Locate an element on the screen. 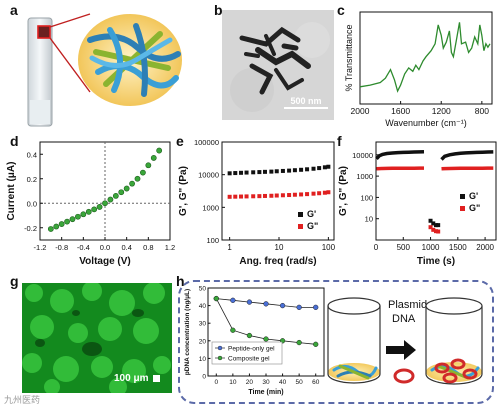 Image resolution: width=500 pixels, height=409 pixels. nanofiber-icon is located at coordinates (134, 60).